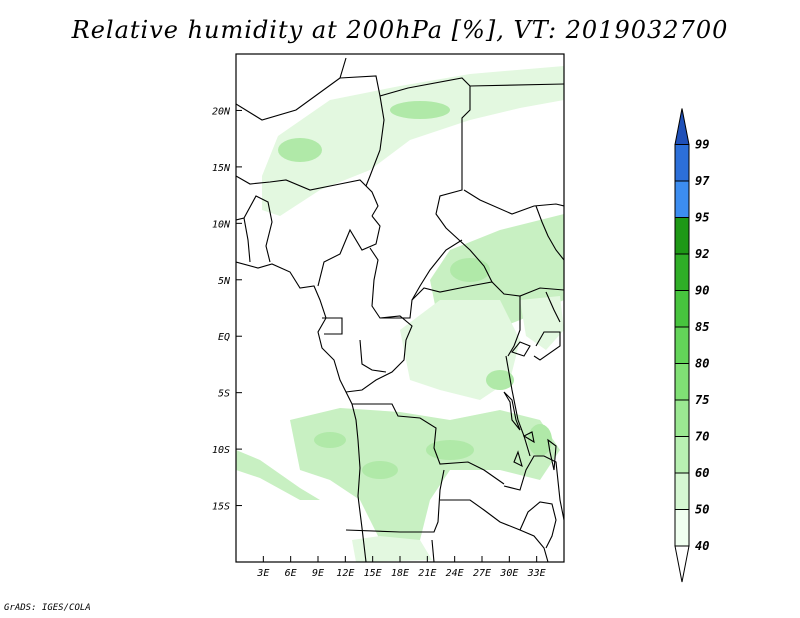 This screenshot has width=800, height=618. Describe the element at coordinates (702, 473) in the screenshot. I see `colorbar-label: 60` at that location.